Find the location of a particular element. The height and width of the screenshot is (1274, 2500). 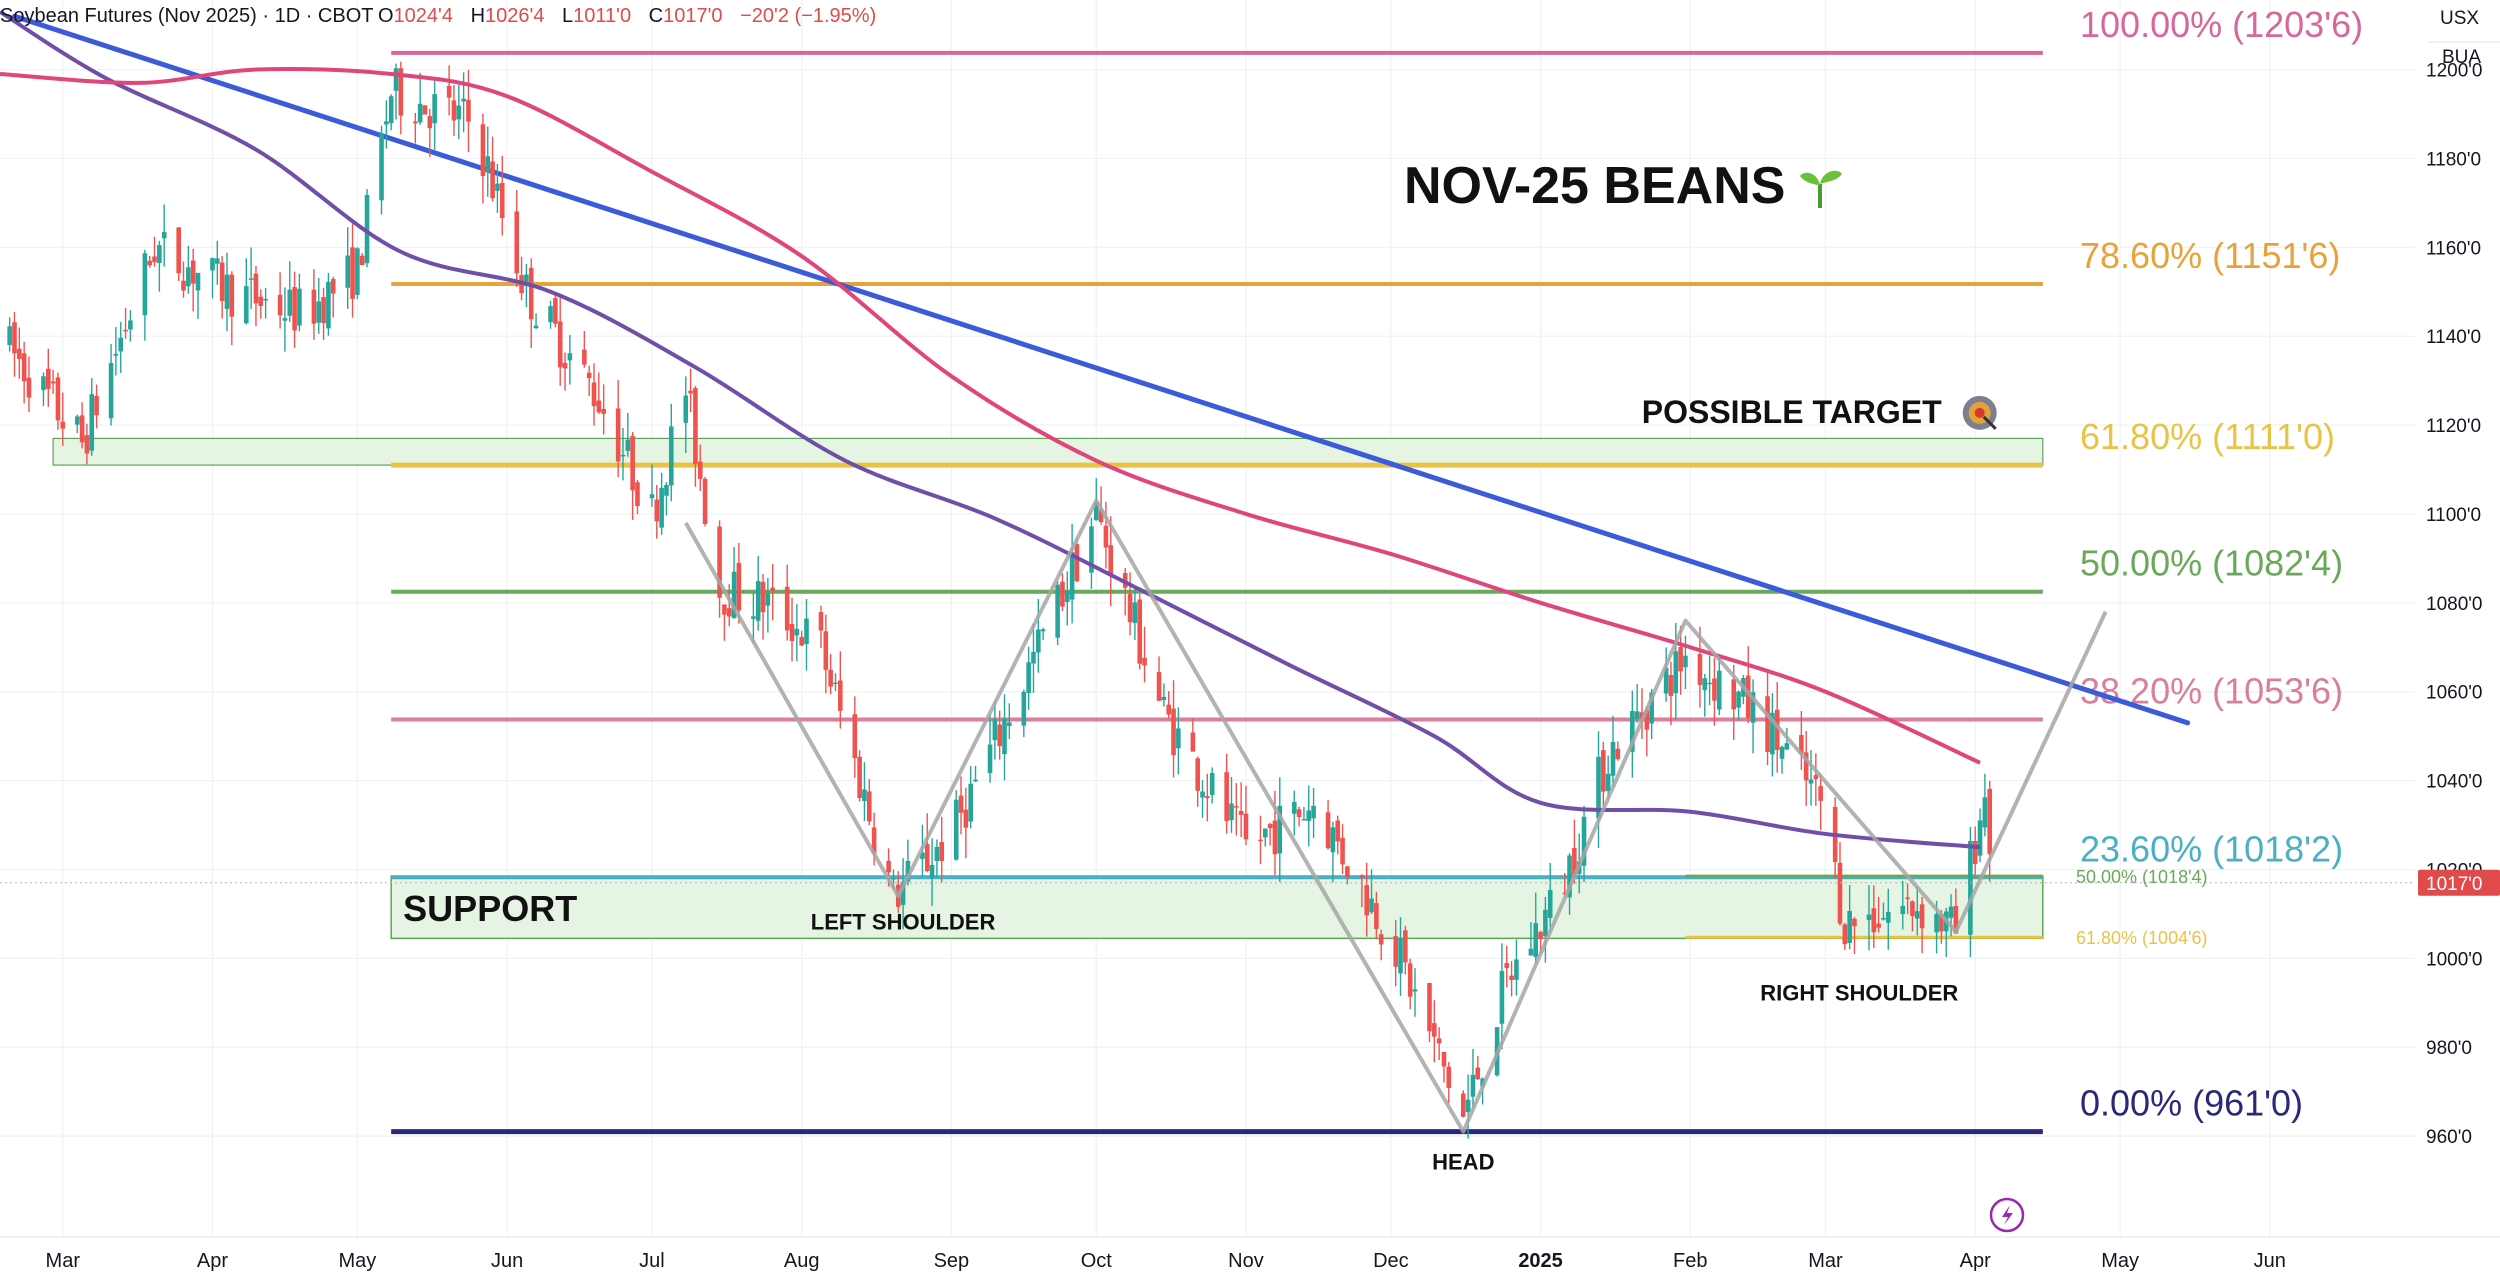

x-tick-label: Dec is located at coordinates (1391, 1261).